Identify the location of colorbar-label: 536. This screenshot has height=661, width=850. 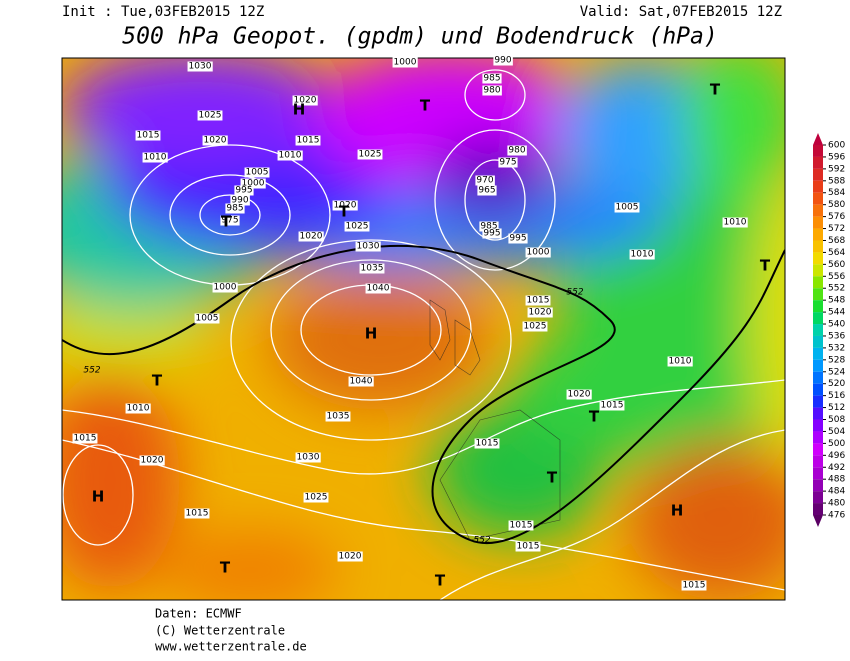
(836, 336).